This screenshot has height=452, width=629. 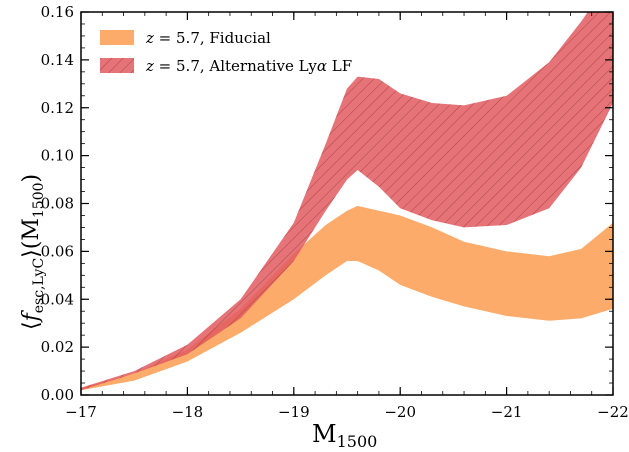 I want to click on y-tick-label: 0.06, so click(x=57, y=251).